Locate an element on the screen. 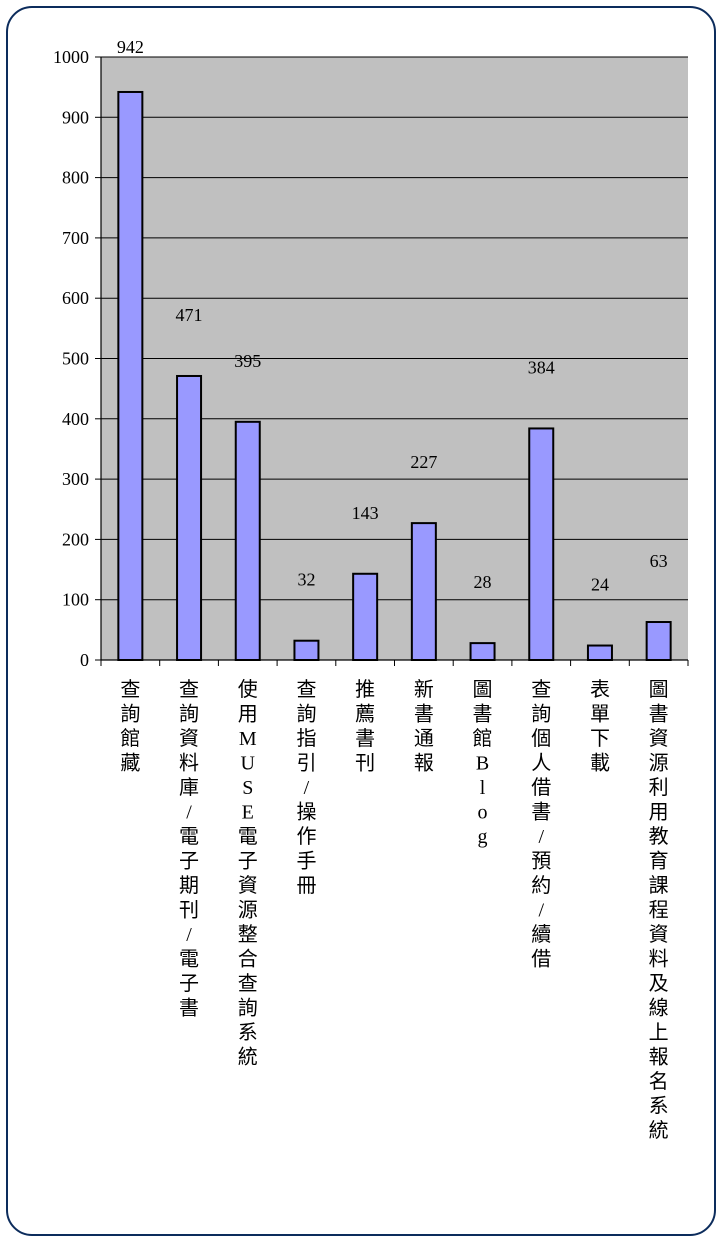  y-tick-label: 0 is located at coordinates (84, 660).